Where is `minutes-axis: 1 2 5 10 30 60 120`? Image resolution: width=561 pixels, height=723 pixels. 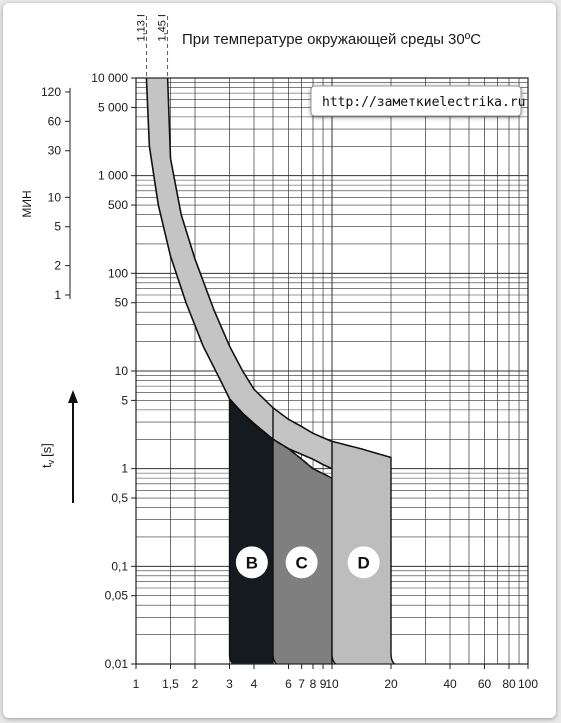
minutes-axis: 1 2 5 10 30 60 120 is located at coordinates (56, 193).